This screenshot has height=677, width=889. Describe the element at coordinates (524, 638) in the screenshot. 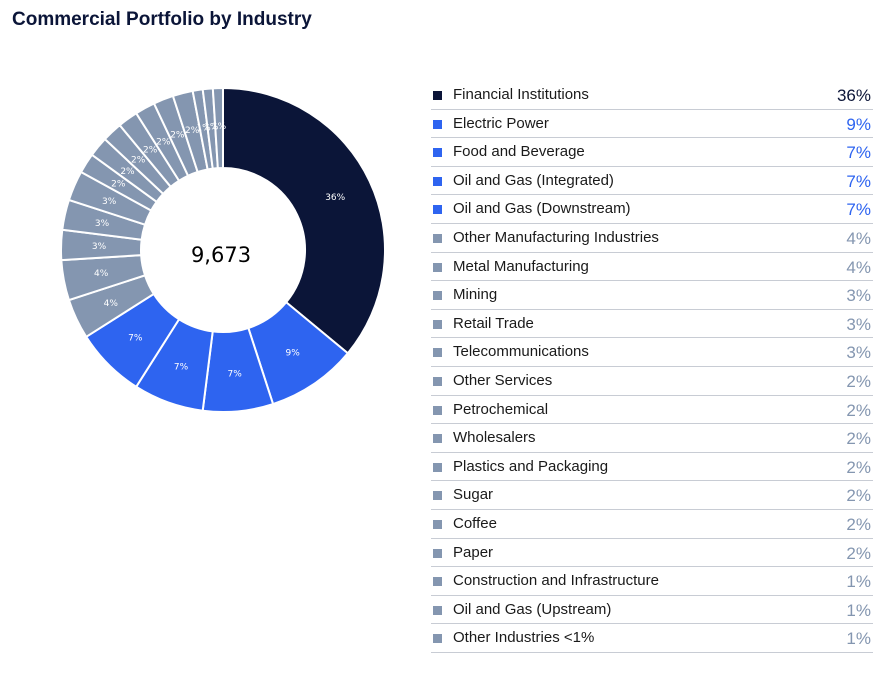

I see `legend-label: Other Industries <1%` at that location.